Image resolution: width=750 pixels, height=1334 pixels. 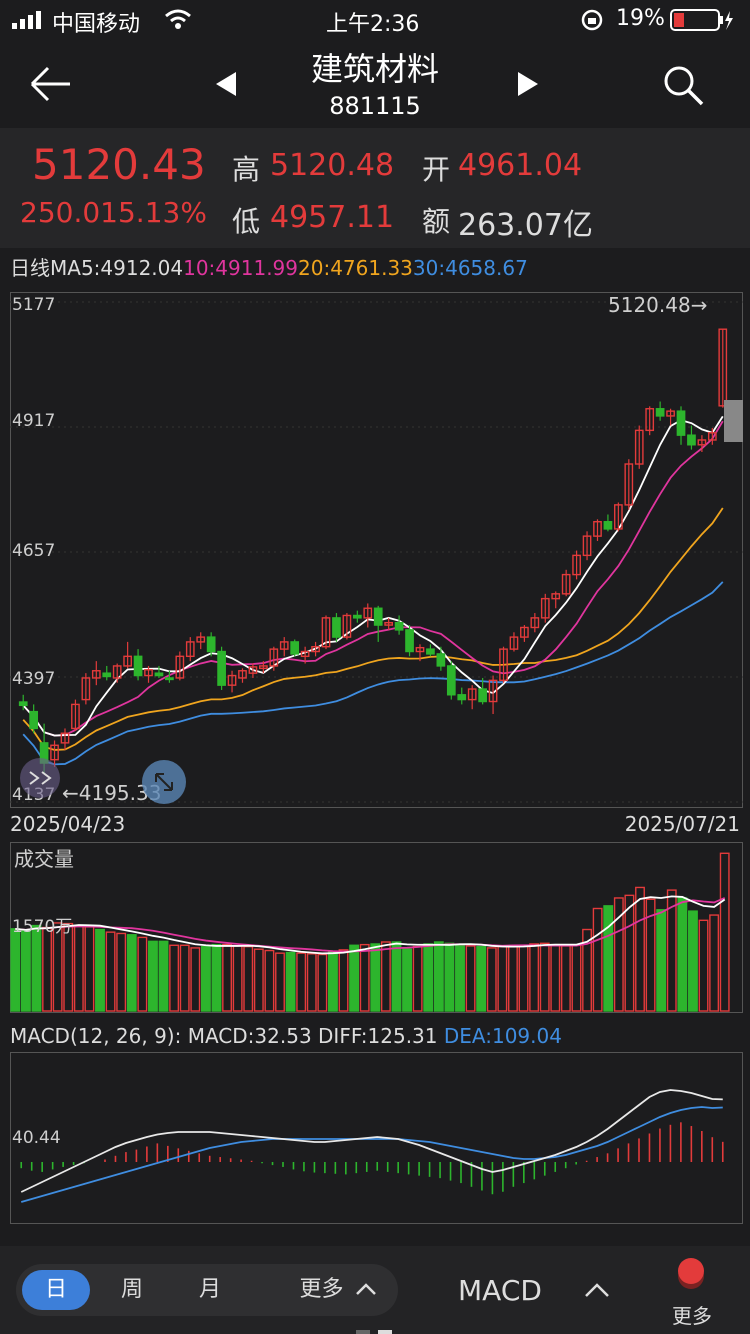 What do you see at coordinates (378, 1036) in the screenshot?
I see `diff-value: DIFF:125.31` at bounding box center [378, 1036].